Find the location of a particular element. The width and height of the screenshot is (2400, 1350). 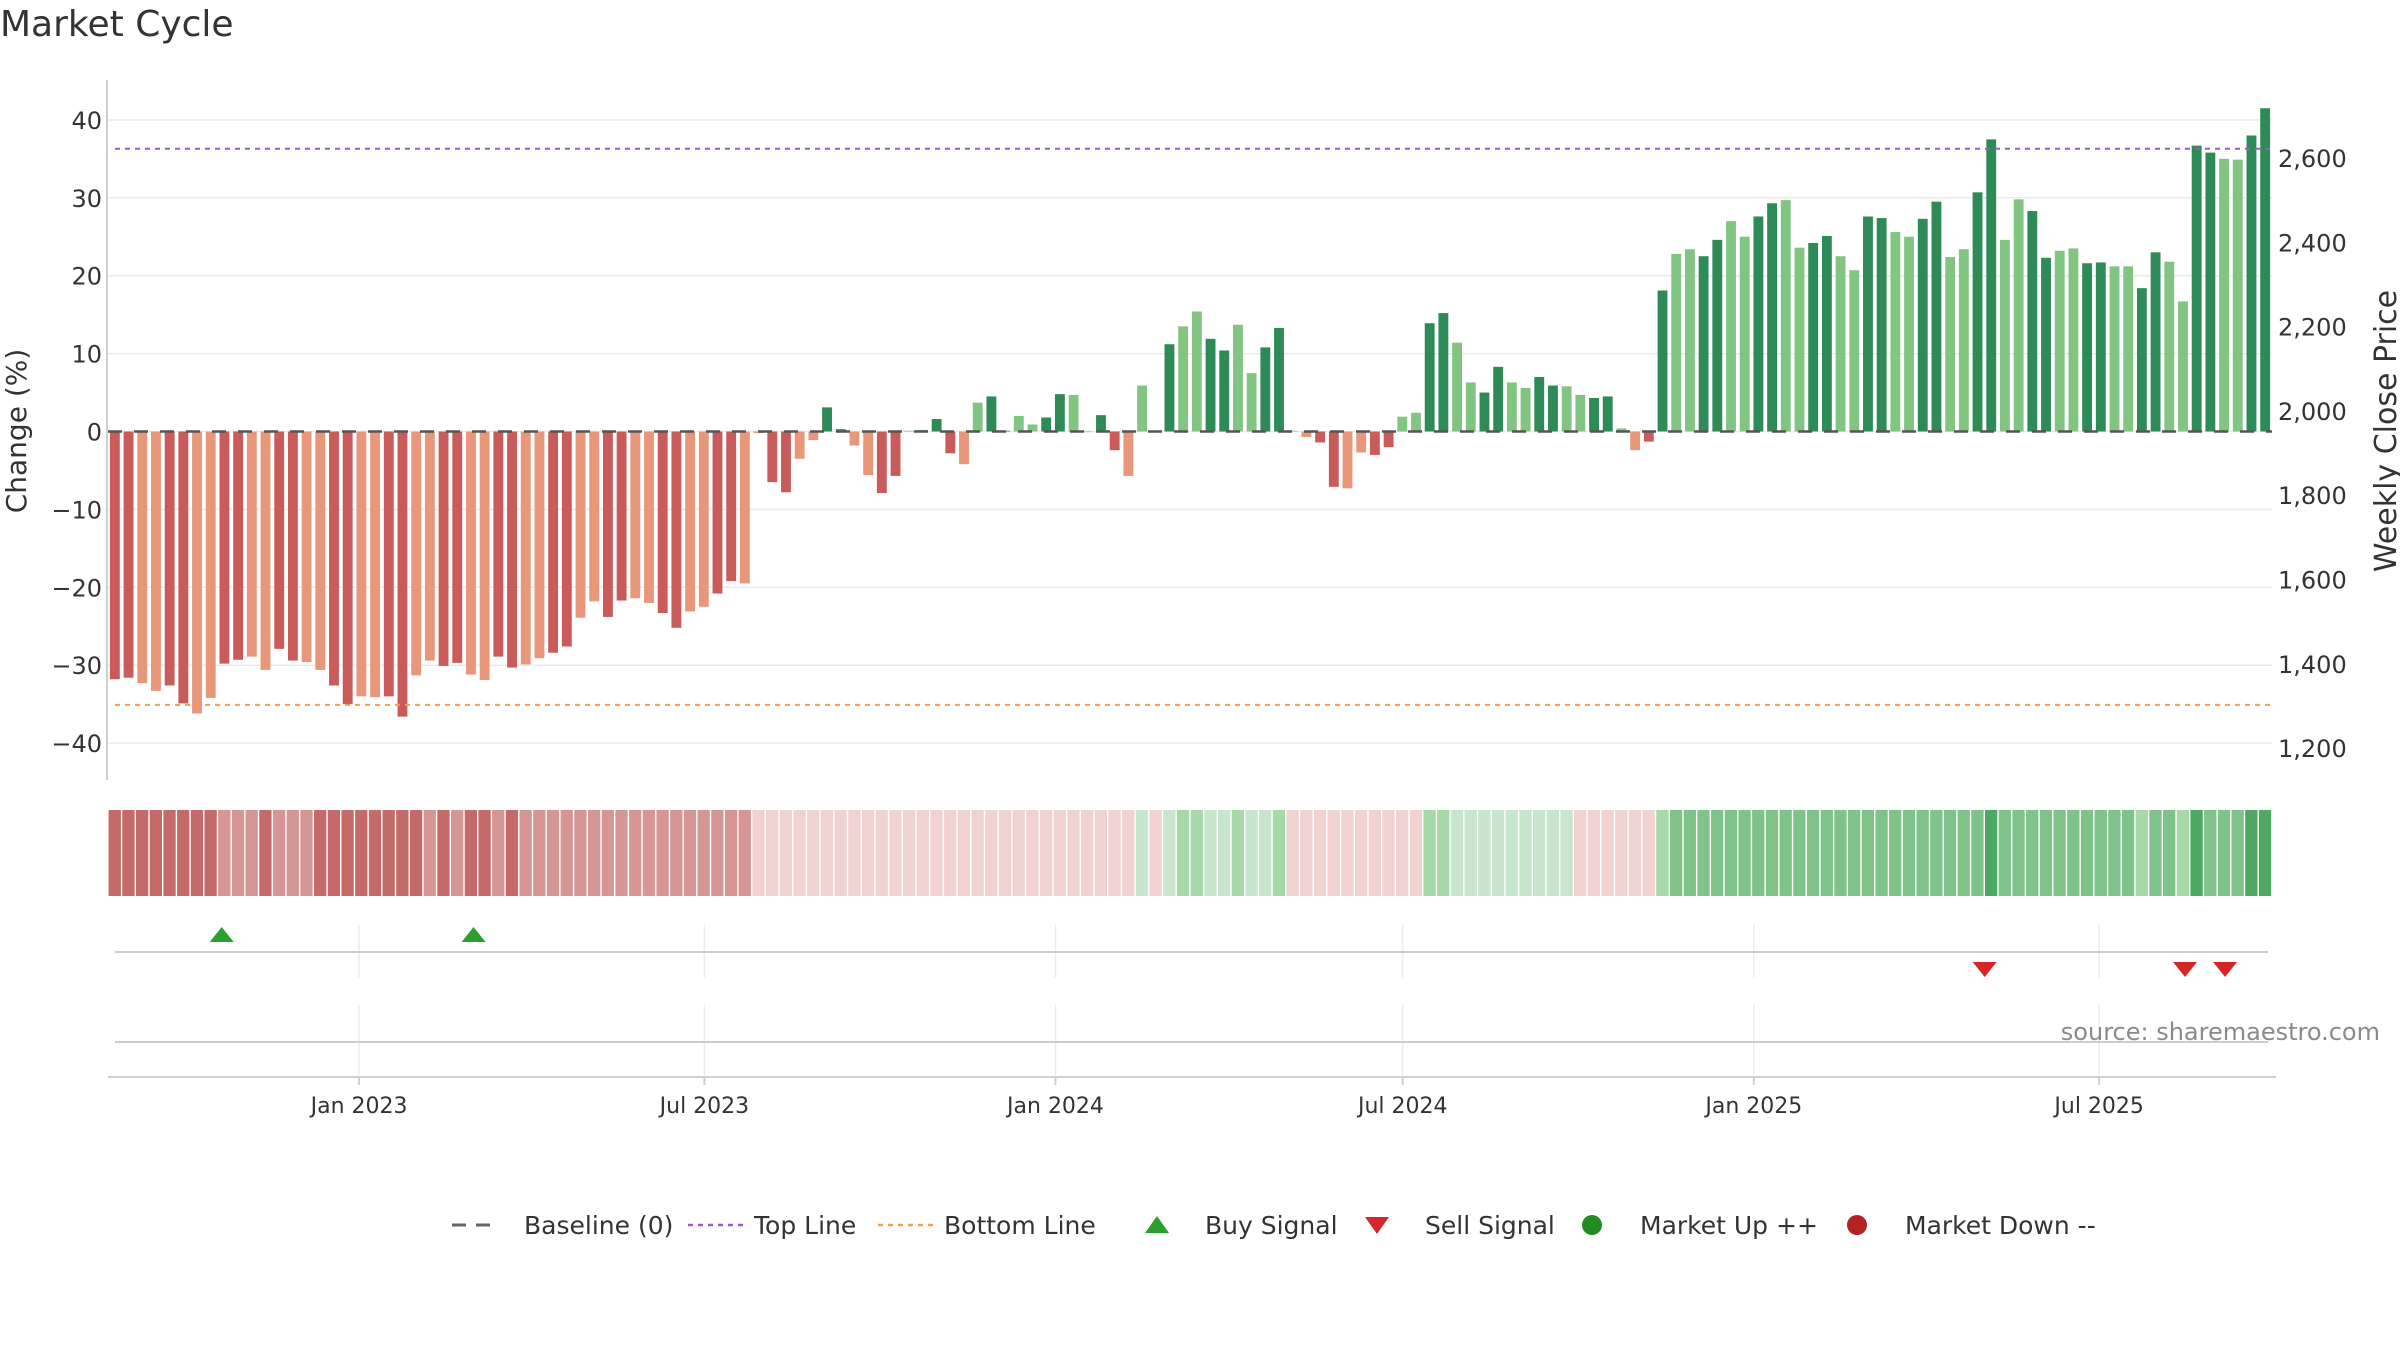

y-tick-label: 20 is located at coordinates (86, 277).